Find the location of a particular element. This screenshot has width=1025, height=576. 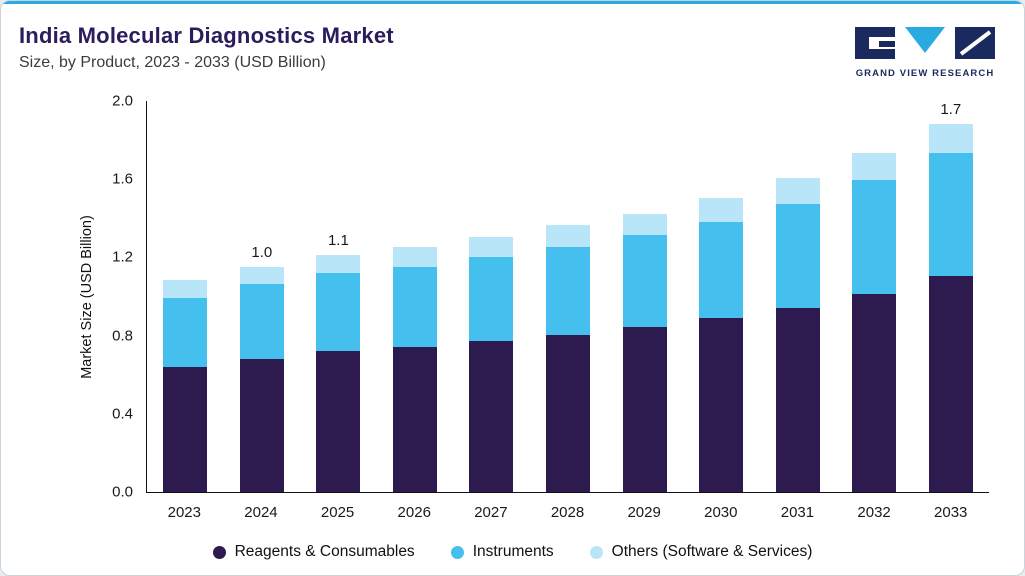

x-tick-label: 2033 is located at coordinates (951, 512).